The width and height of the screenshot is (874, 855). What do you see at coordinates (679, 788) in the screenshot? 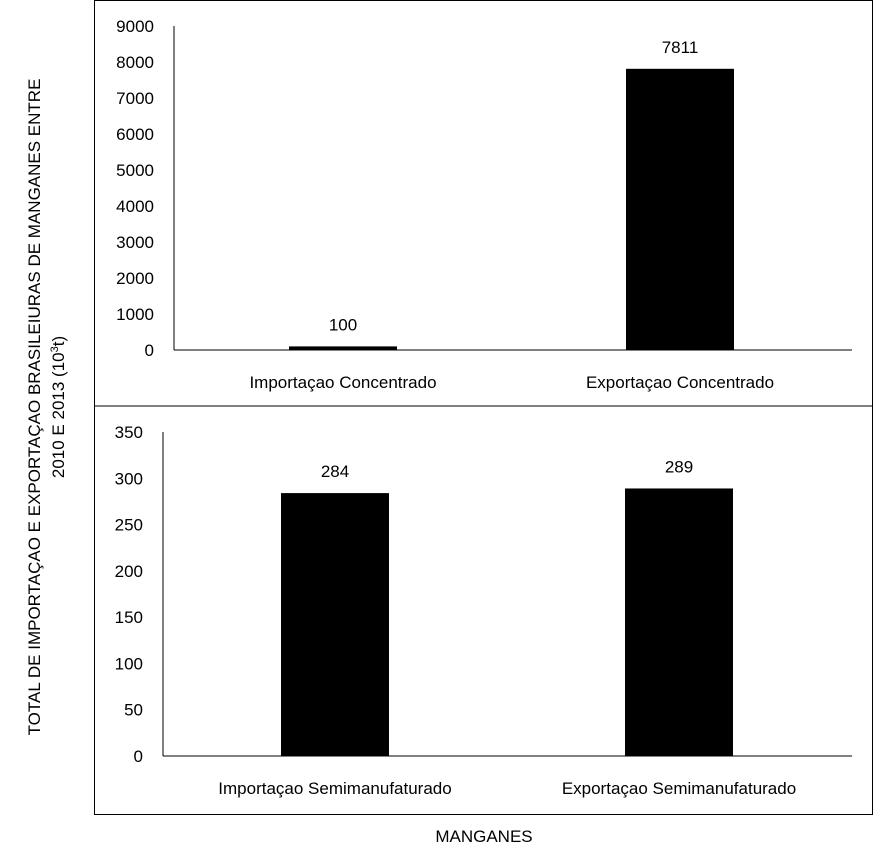
I see `category-label: Exportaçao Semimanufaturado` at bounding box center [679, 788].